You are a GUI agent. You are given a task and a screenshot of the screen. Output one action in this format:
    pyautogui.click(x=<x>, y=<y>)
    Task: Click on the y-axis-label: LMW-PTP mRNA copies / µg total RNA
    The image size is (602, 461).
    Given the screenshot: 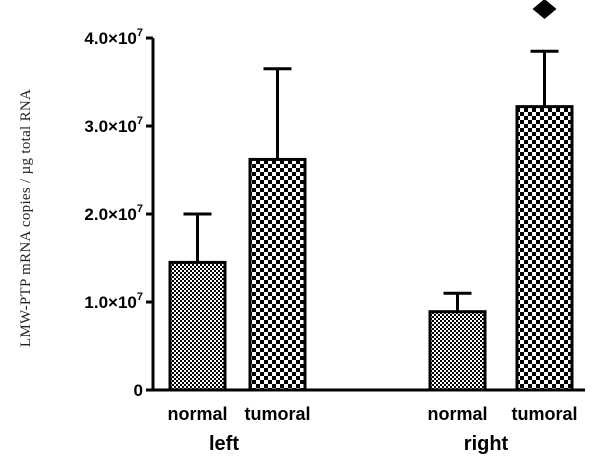 What is the action you would take?
    pyautogui.click(x=26, y=218)
    